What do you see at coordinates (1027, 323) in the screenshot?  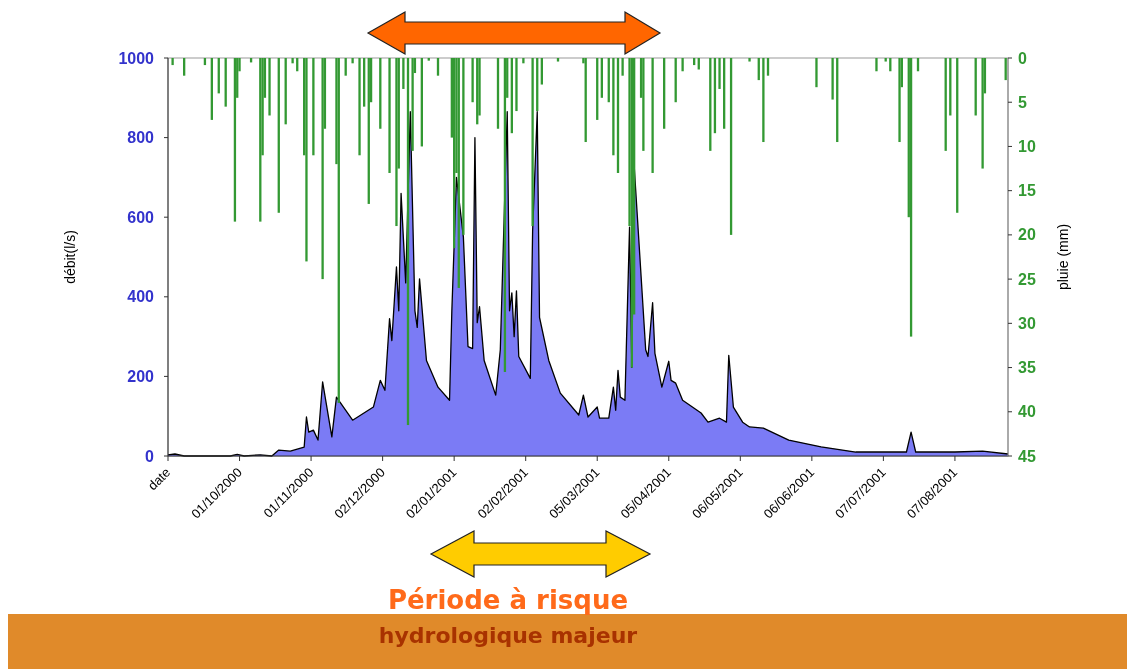 I see `y2-tick-label: 30` at bounding box center [1027, 323].